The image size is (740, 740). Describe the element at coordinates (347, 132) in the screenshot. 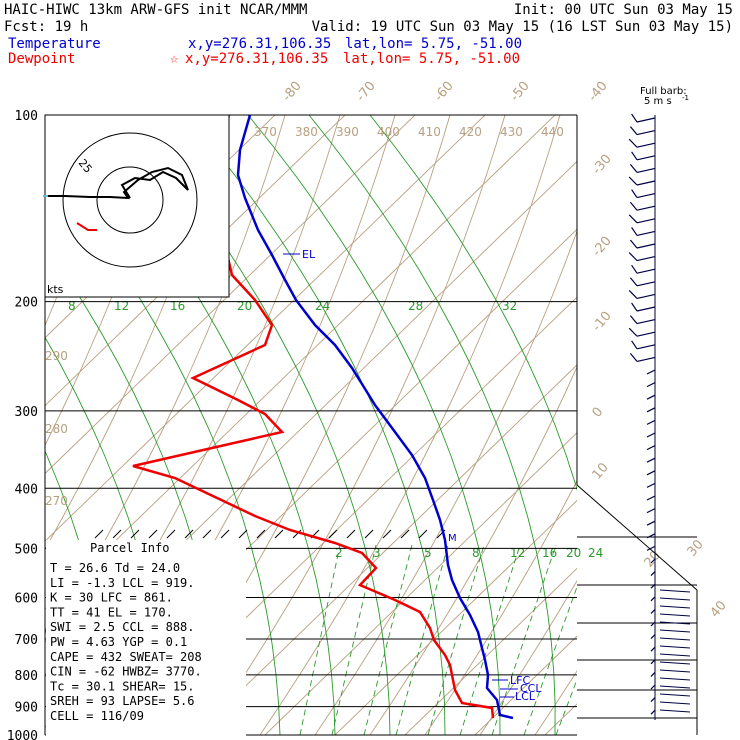

I see `theta-label-top: 390` at that location.